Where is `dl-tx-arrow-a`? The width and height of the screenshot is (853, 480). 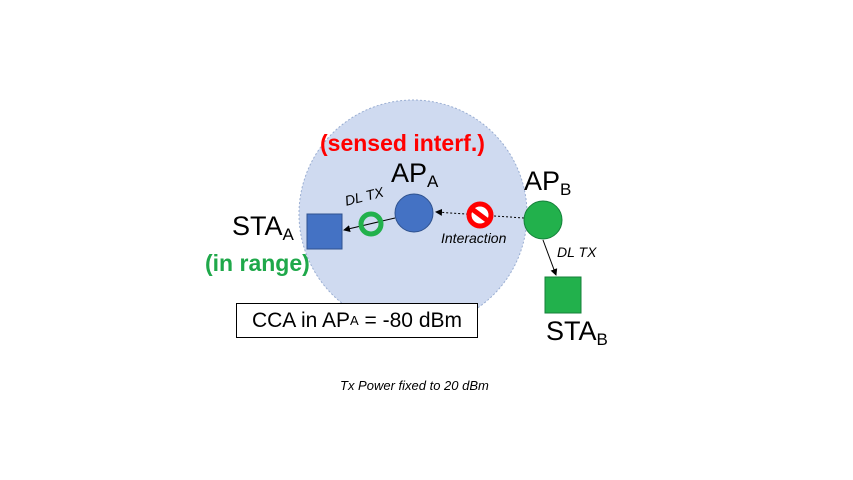
dl-tx-arrow-a is located at coordinates (369, 225).